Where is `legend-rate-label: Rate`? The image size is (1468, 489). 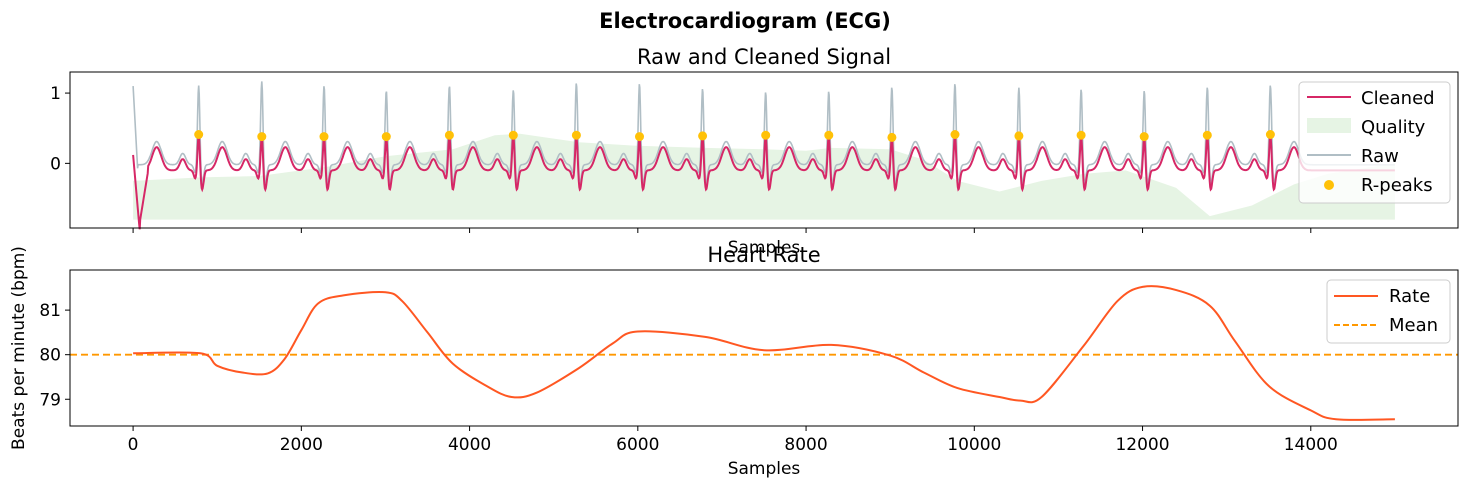
legend-rate-label: Rate is located at coordinates (1409, 296).